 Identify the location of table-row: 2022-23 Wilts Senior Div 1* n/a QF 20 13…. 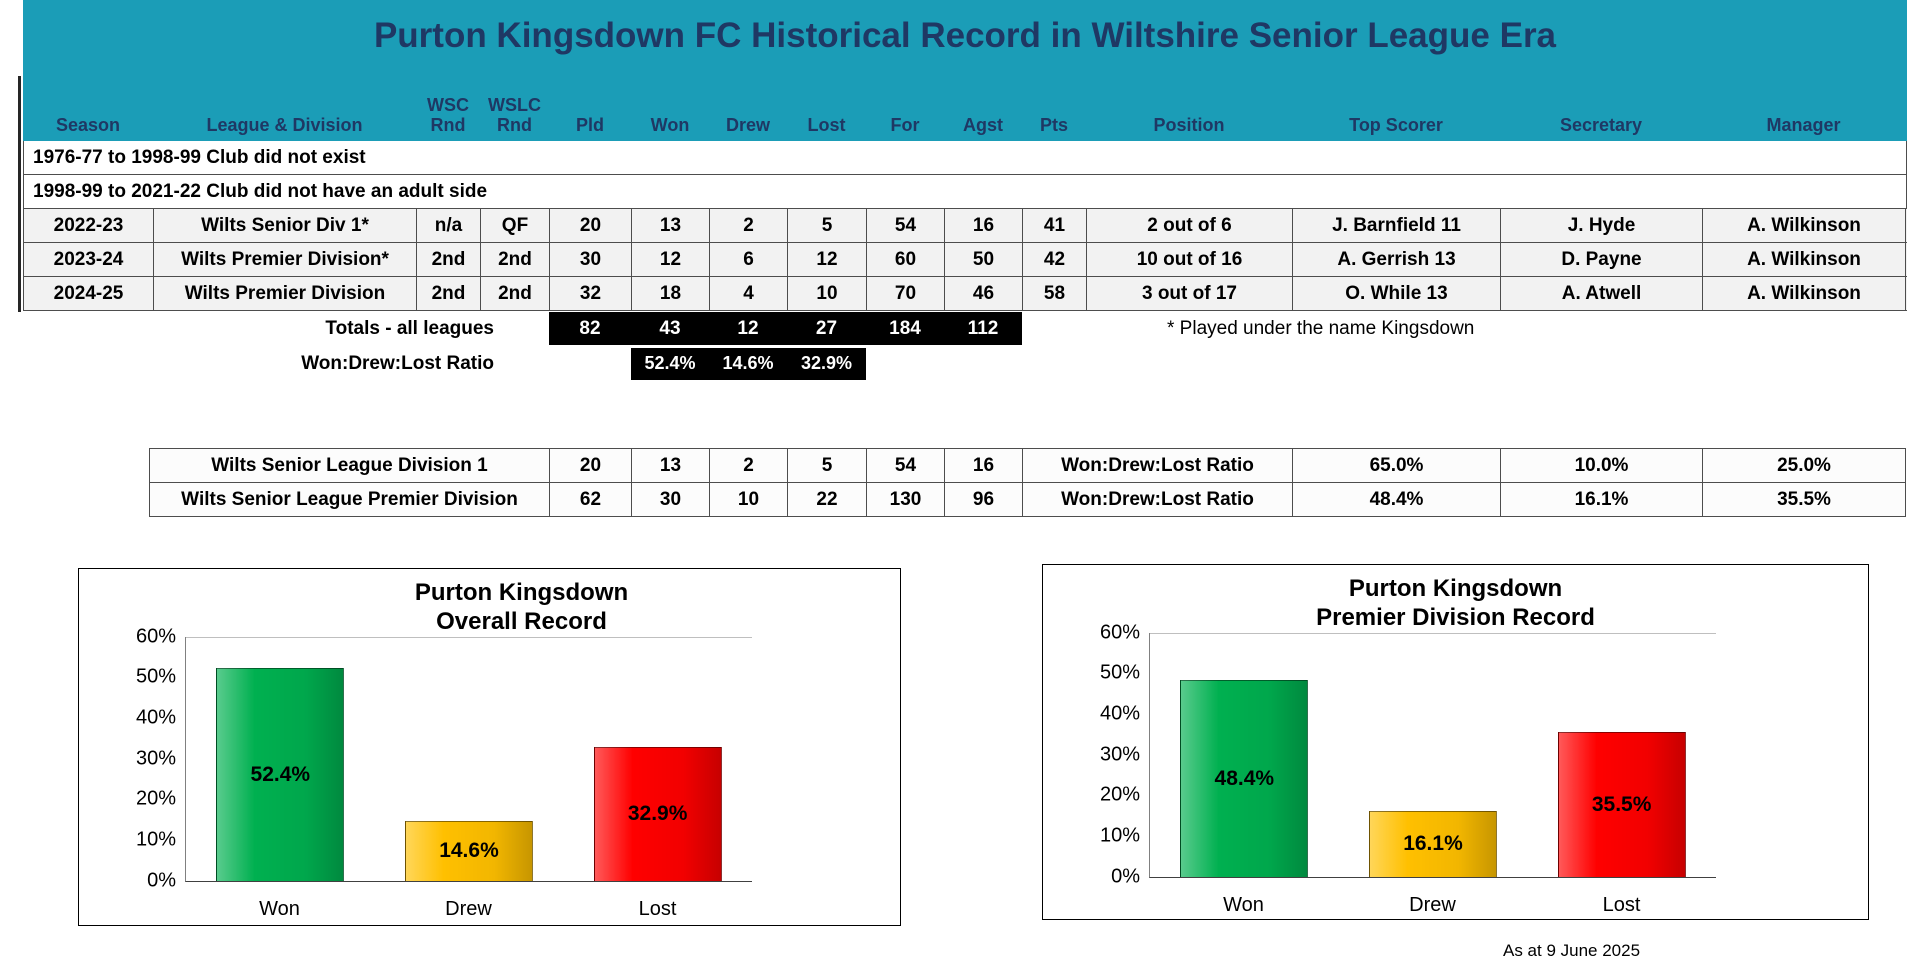
(965, 226).